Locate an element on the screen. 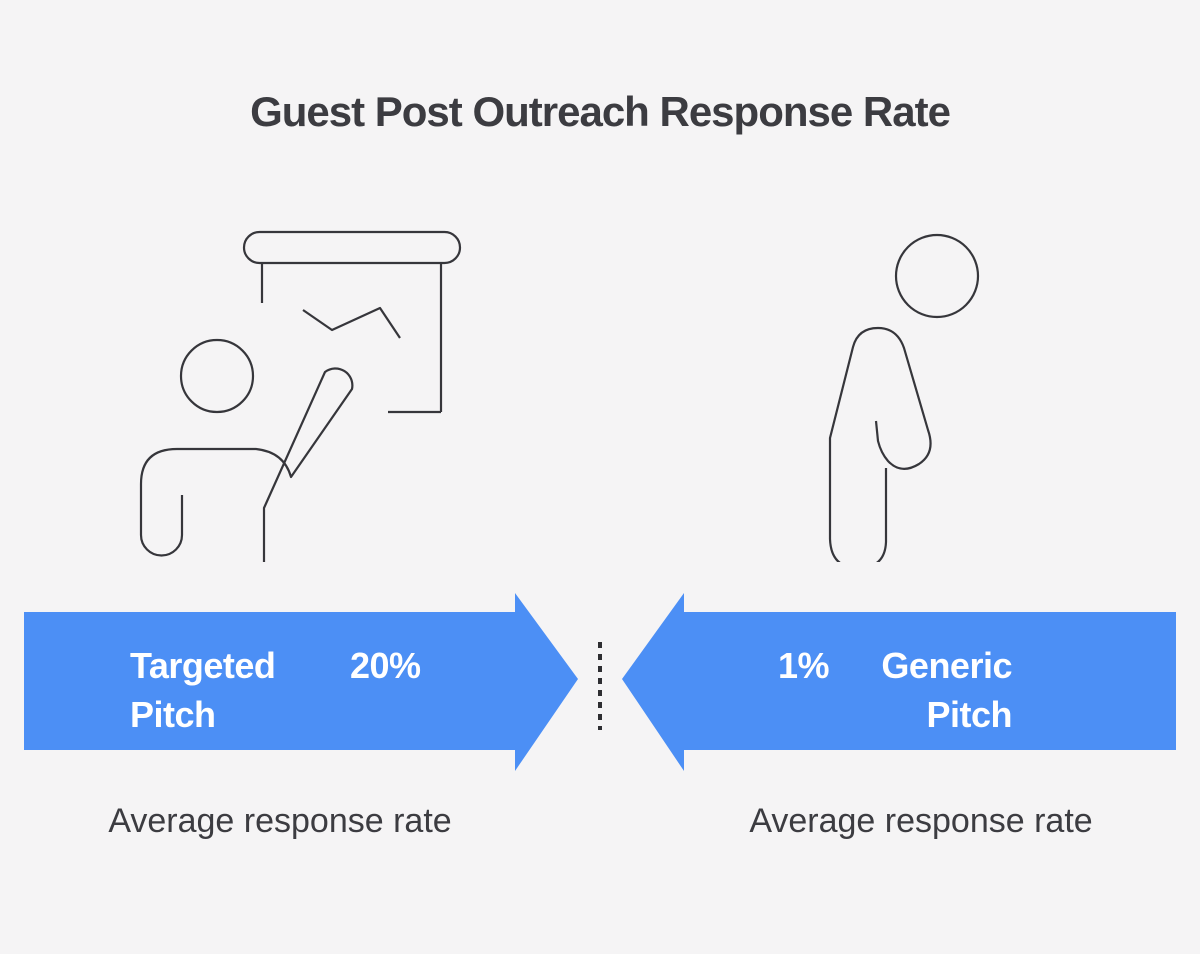 This screenshot has width=1200, height=954. generic-pitch-arrow: 1% Generic Pitch is located at coordinates (899, 682).